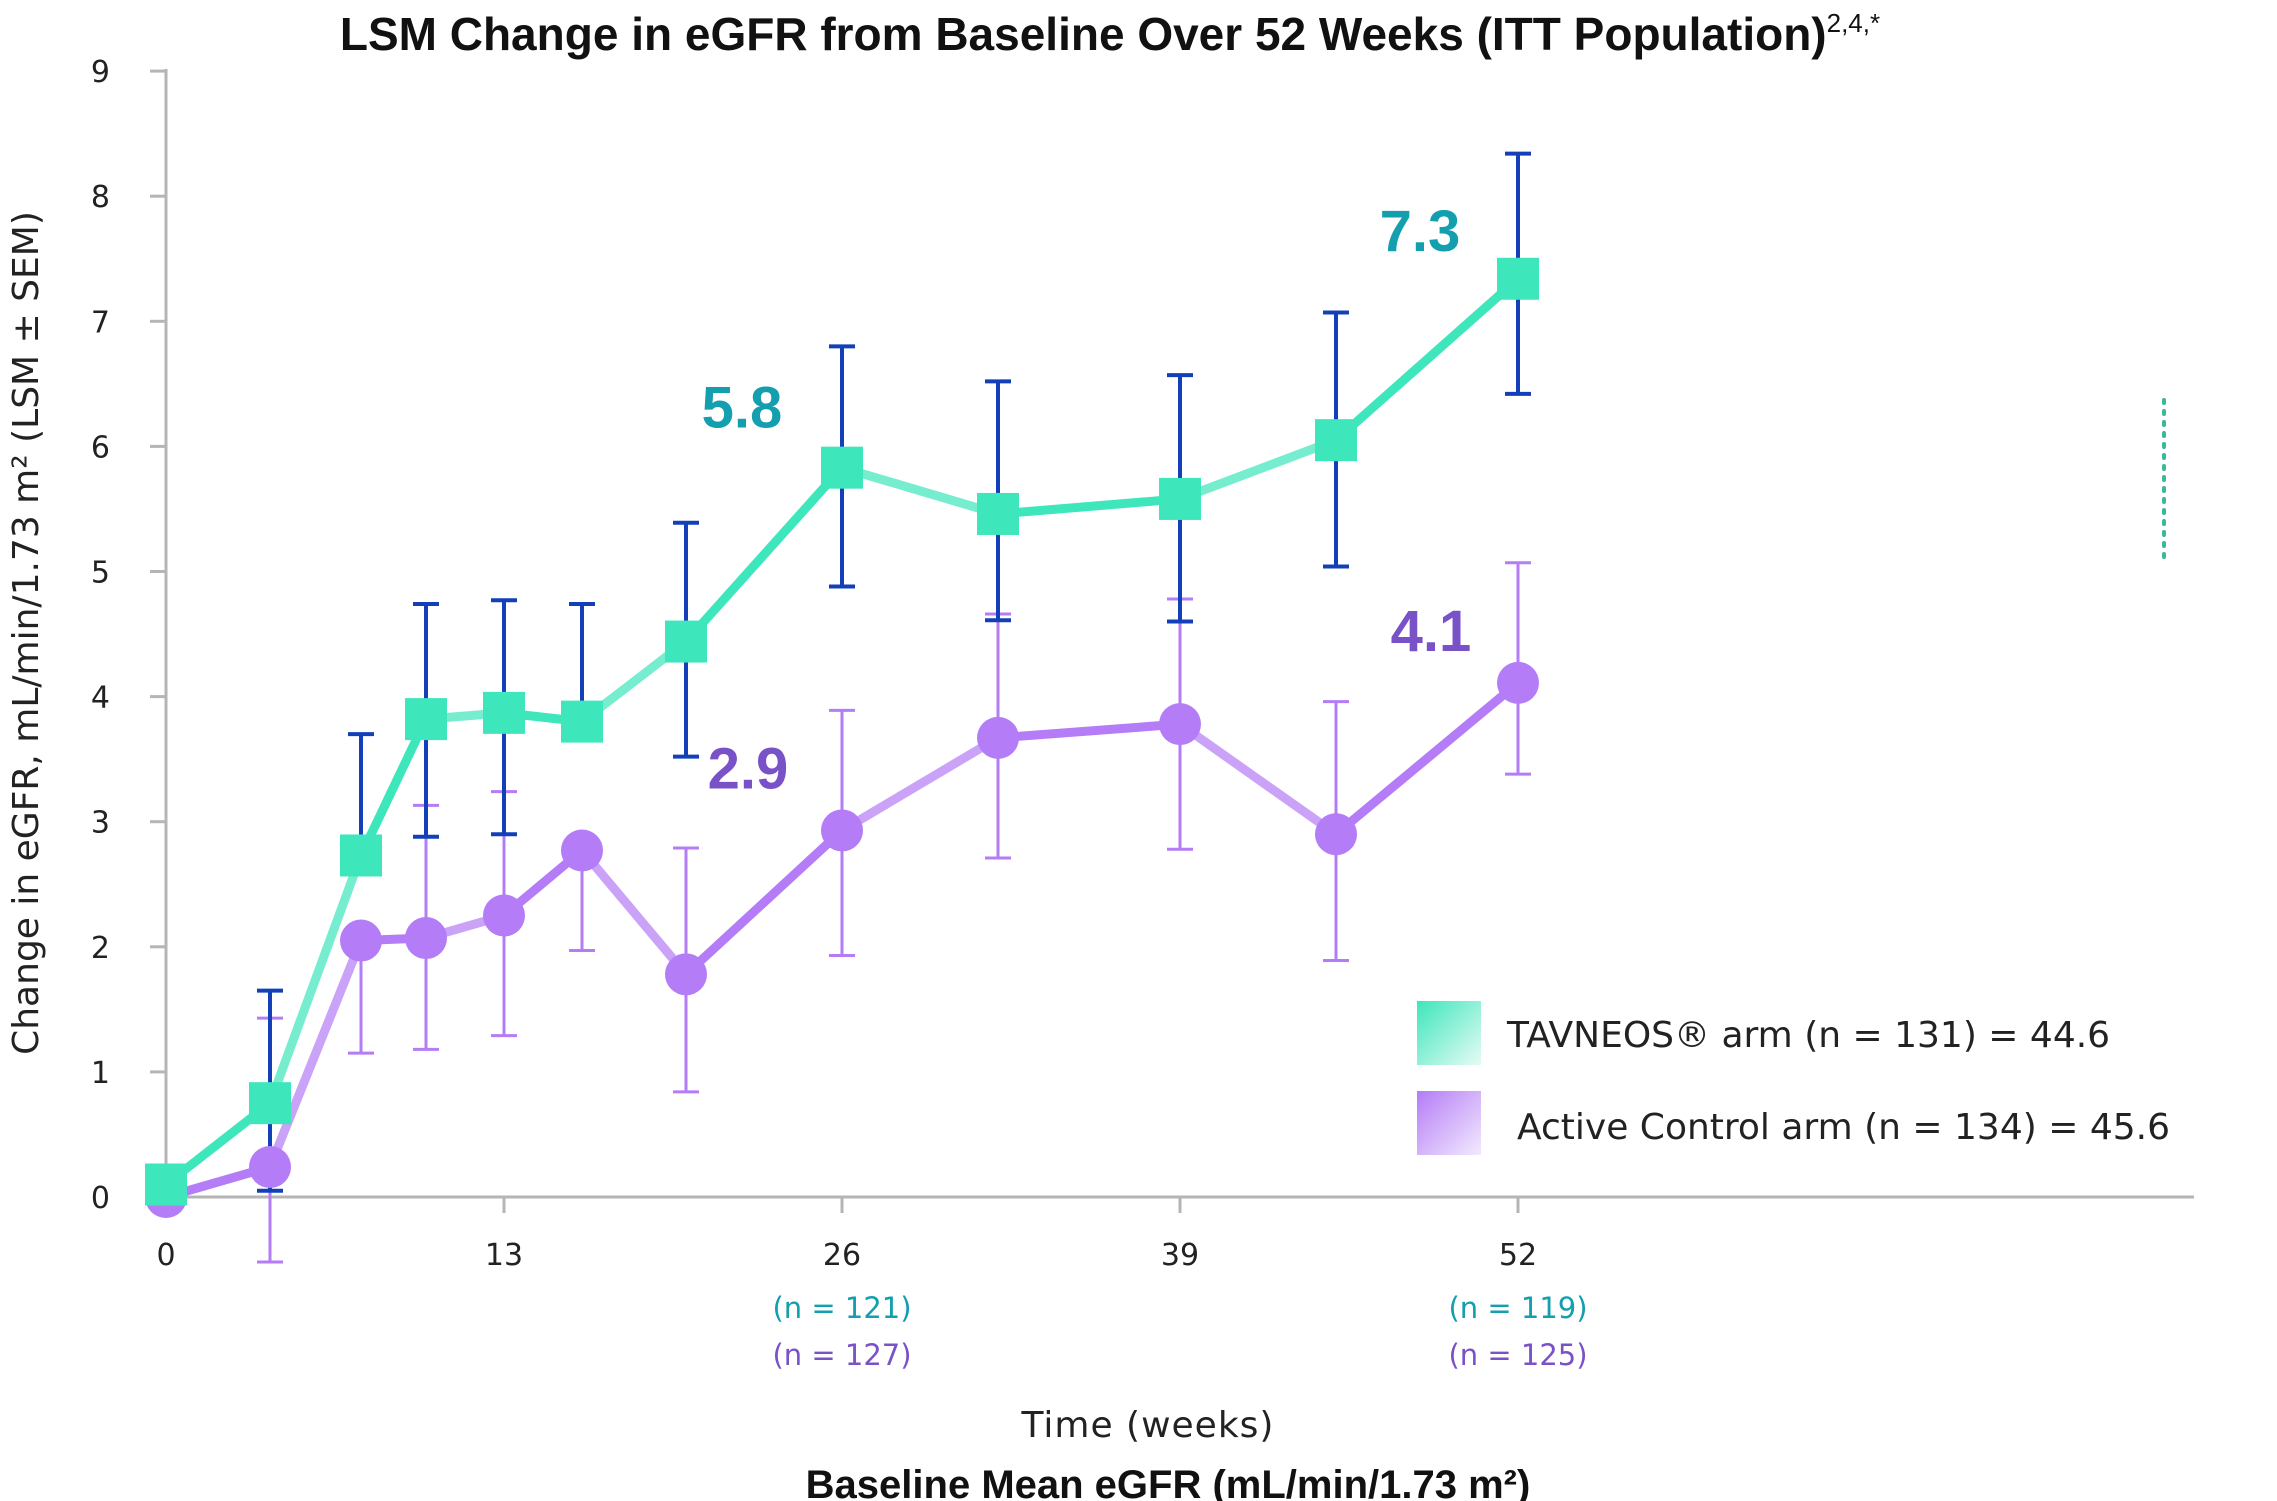  I want to click on y-tick-label: 1, so click(100, 1073).